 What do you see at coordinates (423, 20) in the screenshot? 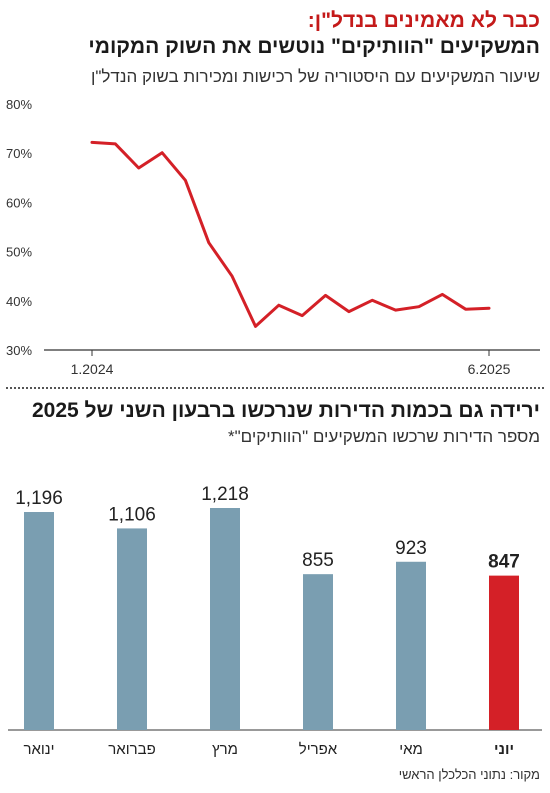
I see `title-line-1: כבר לא מאמינים בנדל"ן:` at bounding box center [423, 20].